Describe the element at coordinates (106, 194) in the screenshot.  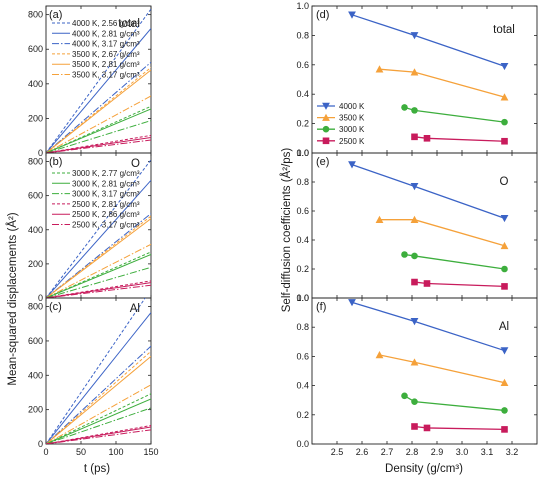
I see `legend-label: 3000 K, 3.17 g/cm³` at that location.